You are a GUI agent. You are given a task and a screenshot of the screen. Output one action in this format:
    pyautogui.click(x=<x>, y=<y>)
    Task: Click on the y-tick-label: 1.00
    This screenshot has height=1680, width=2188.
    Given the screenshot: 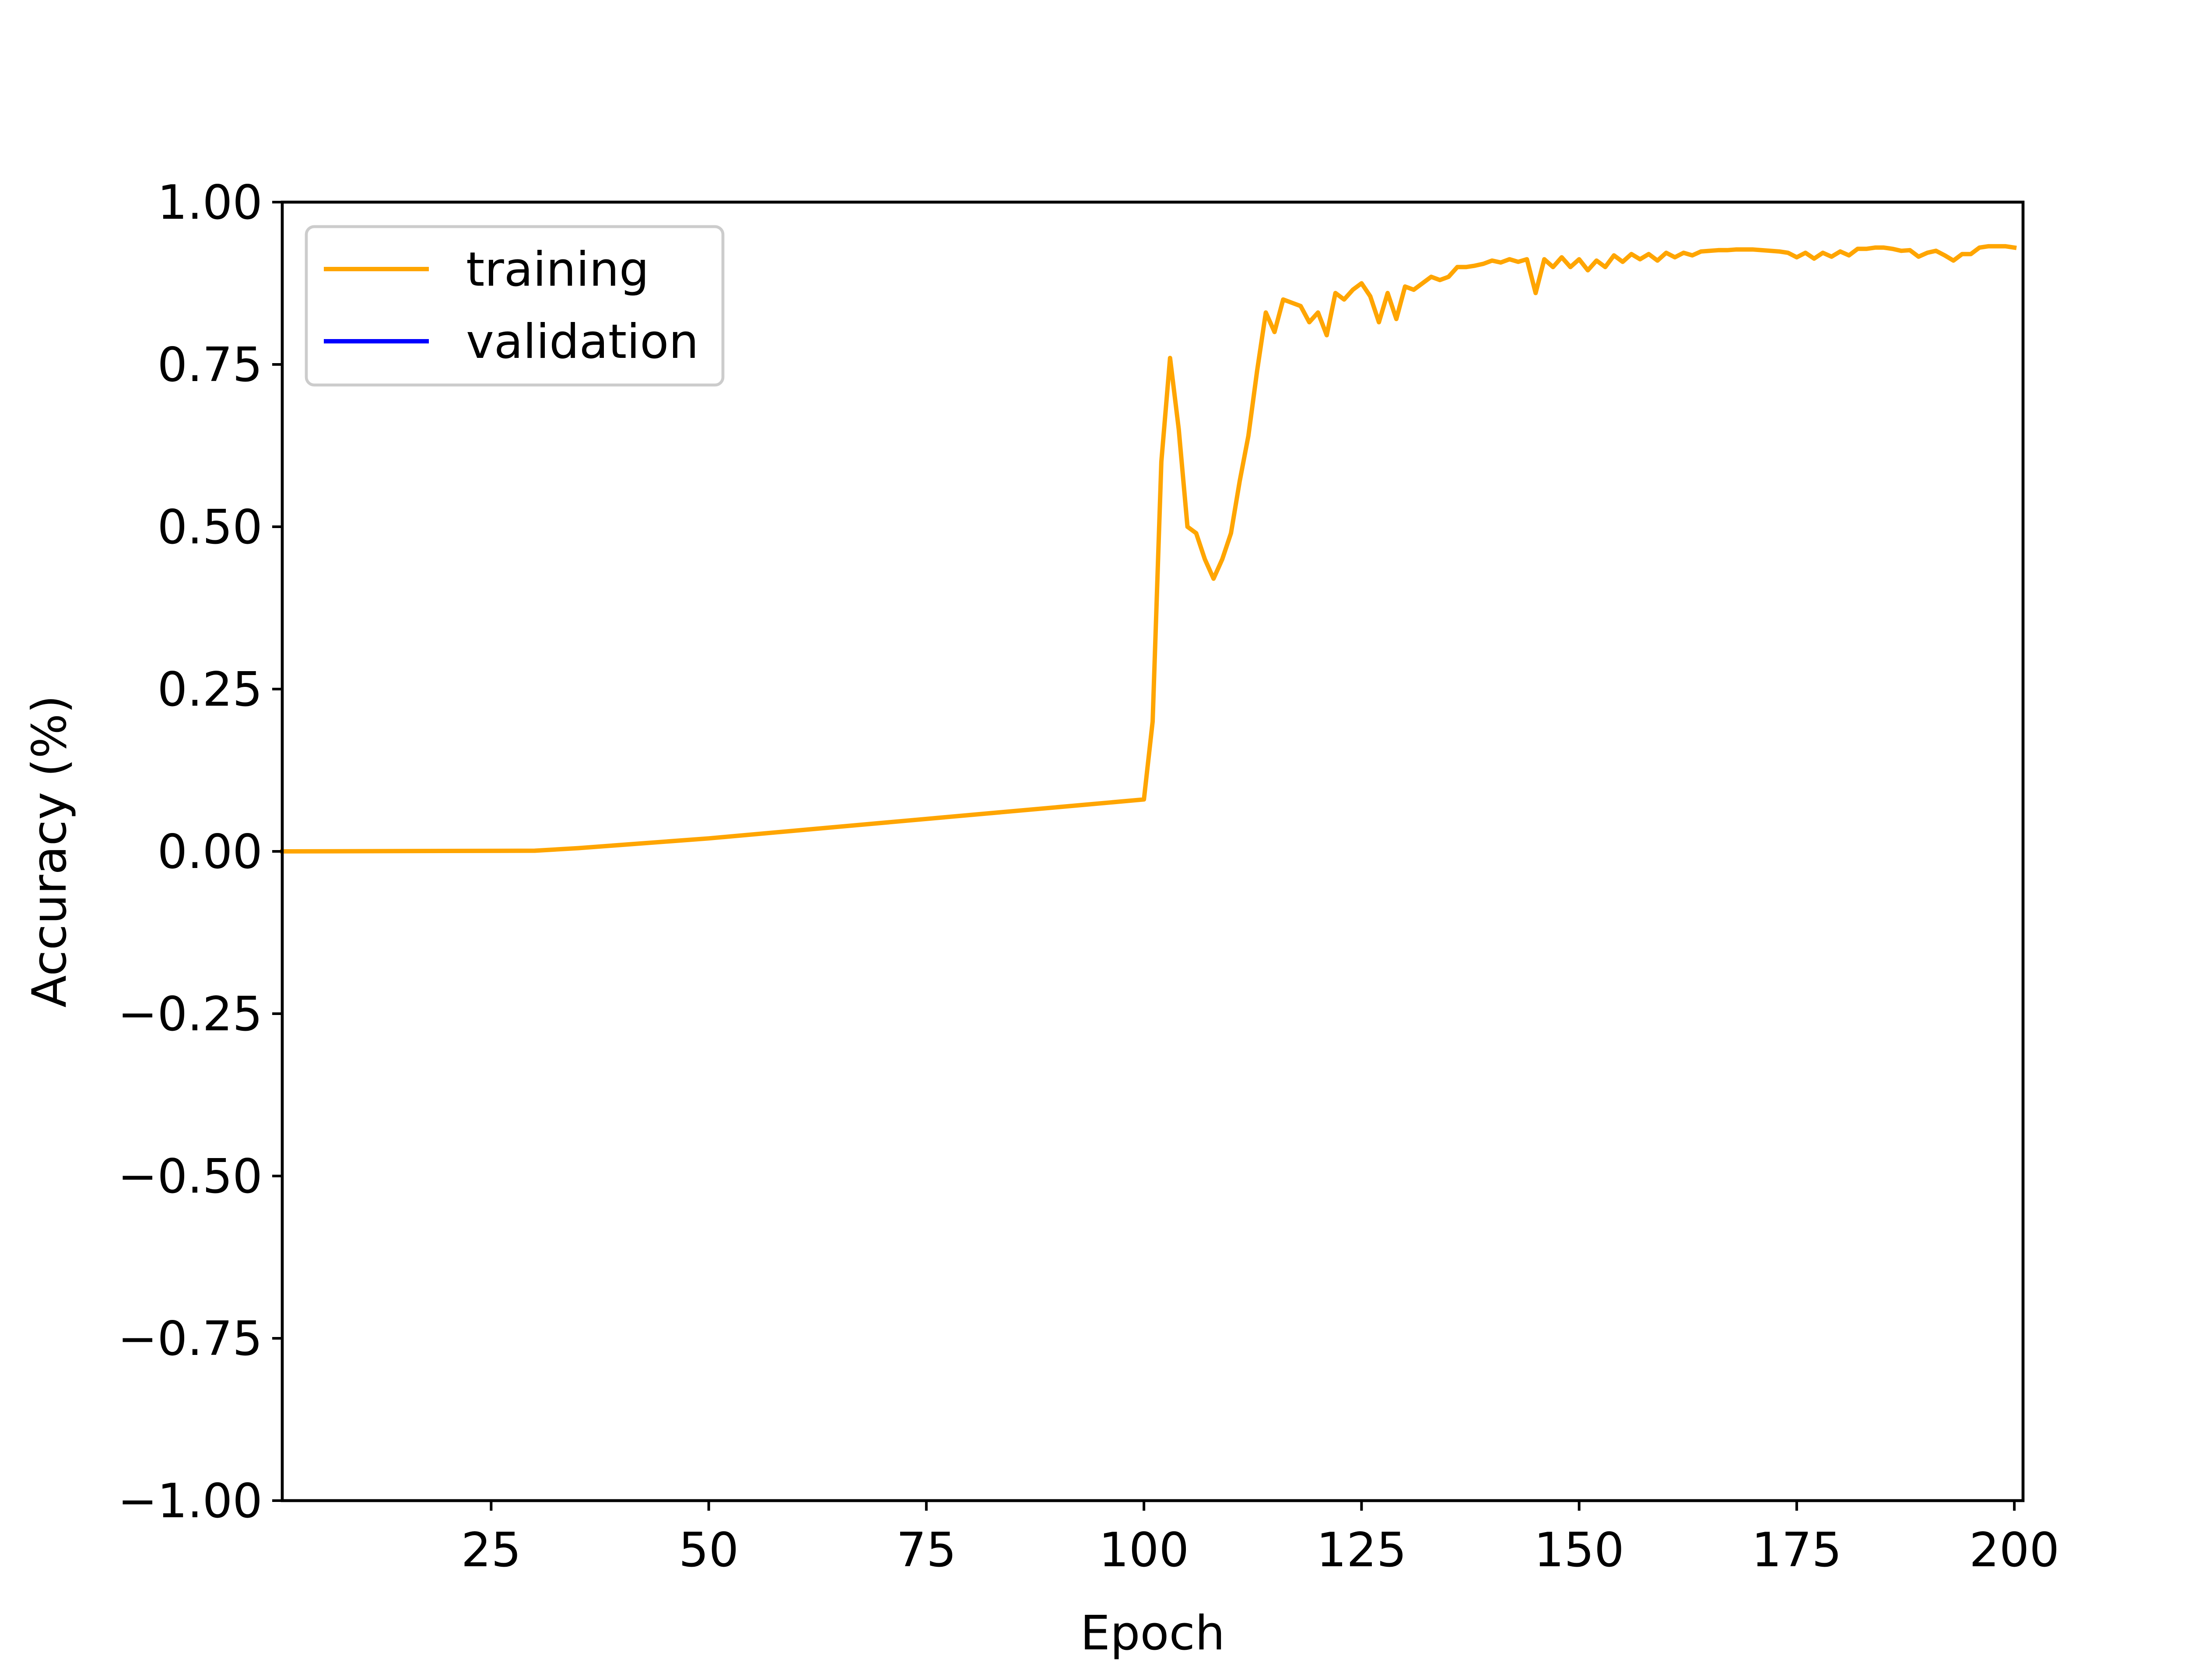 What is the action you would take?
    pyautogui.click(x=210, y=202)
    